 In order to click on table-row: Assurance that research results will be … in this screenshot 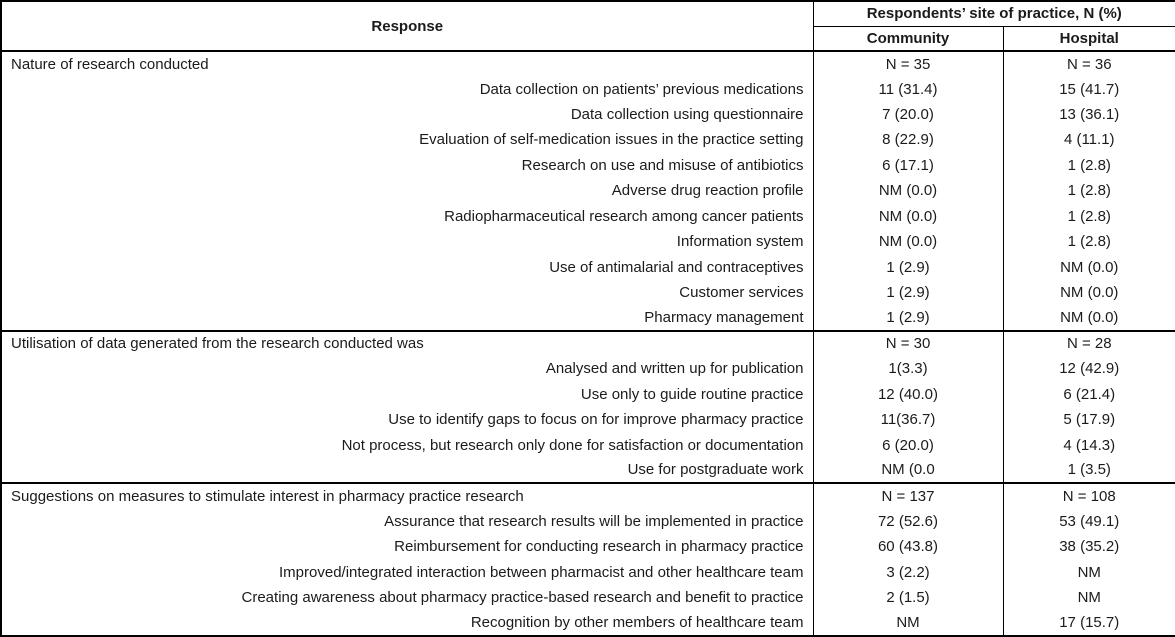, I will do `click(588, 521)`.